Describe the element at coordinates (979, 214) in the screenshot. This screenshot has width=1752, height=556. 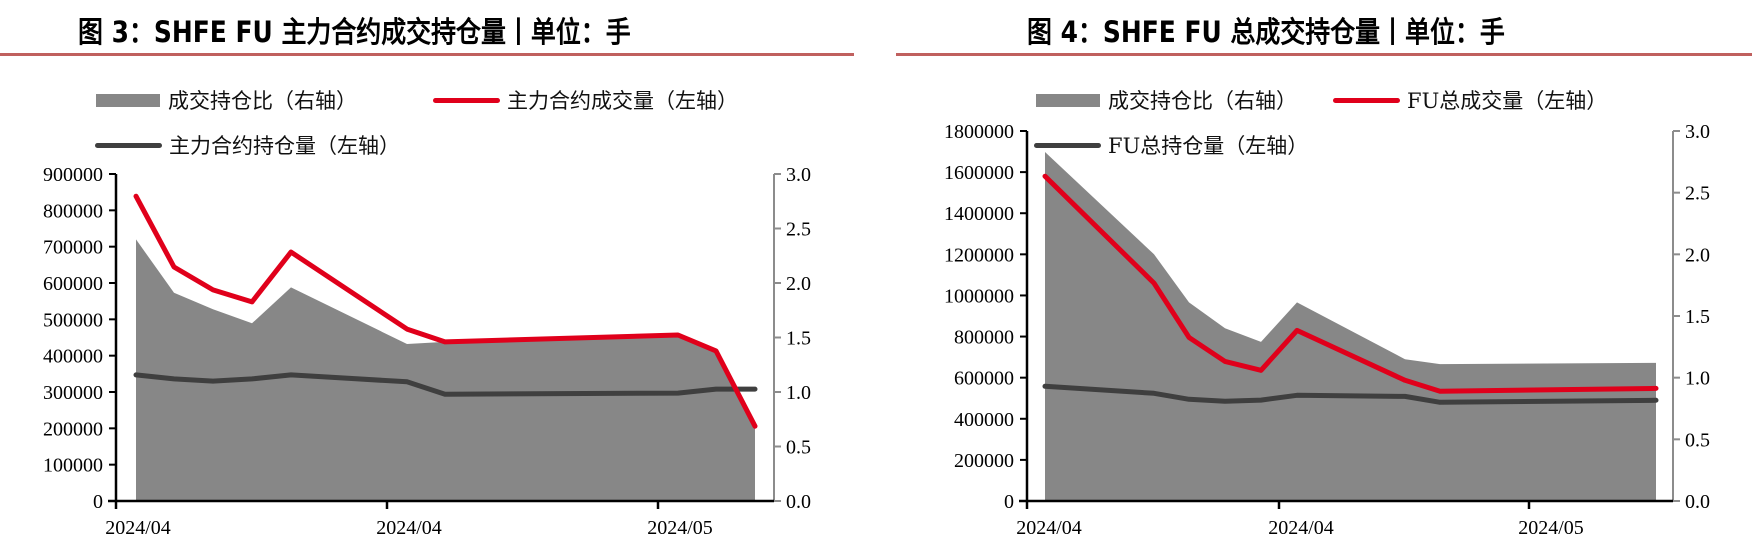
I see `left-axis-tick-label: 1400000` at that location.